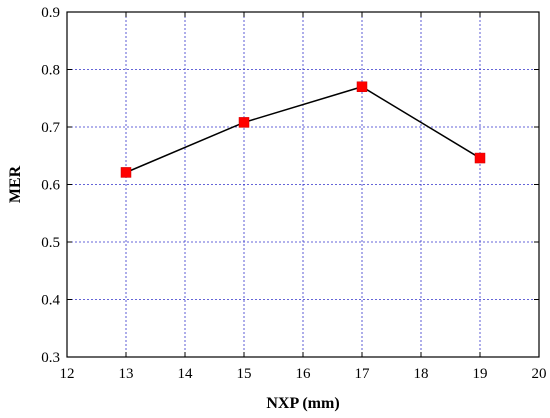 Image resolution: width=550 pixels, height=418 pixels. I want to click on x-tick-label: 18, so click(421, 374).